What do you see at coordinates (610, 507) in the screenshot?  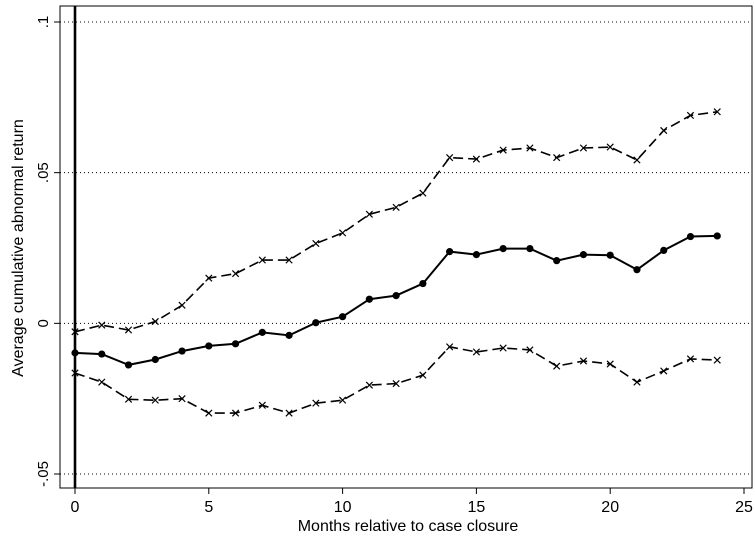 I see `x-tick-label: 20` at bounding box center [610, 507].